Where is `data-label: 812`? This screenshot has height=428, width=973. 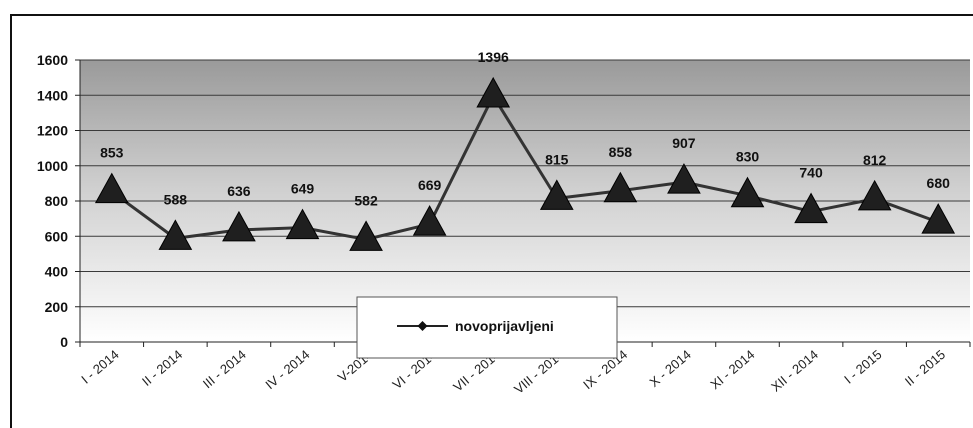
data-label: 812 is located at coordinates (875, 160).